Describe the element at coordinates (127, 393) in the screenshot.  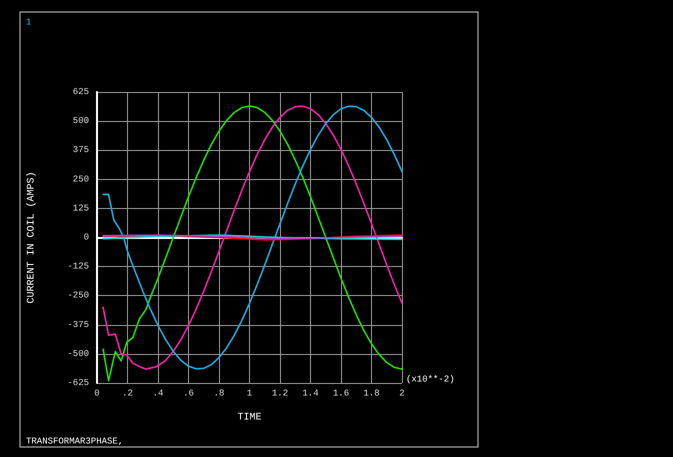
I see `x-tick-label: .2` at that location.